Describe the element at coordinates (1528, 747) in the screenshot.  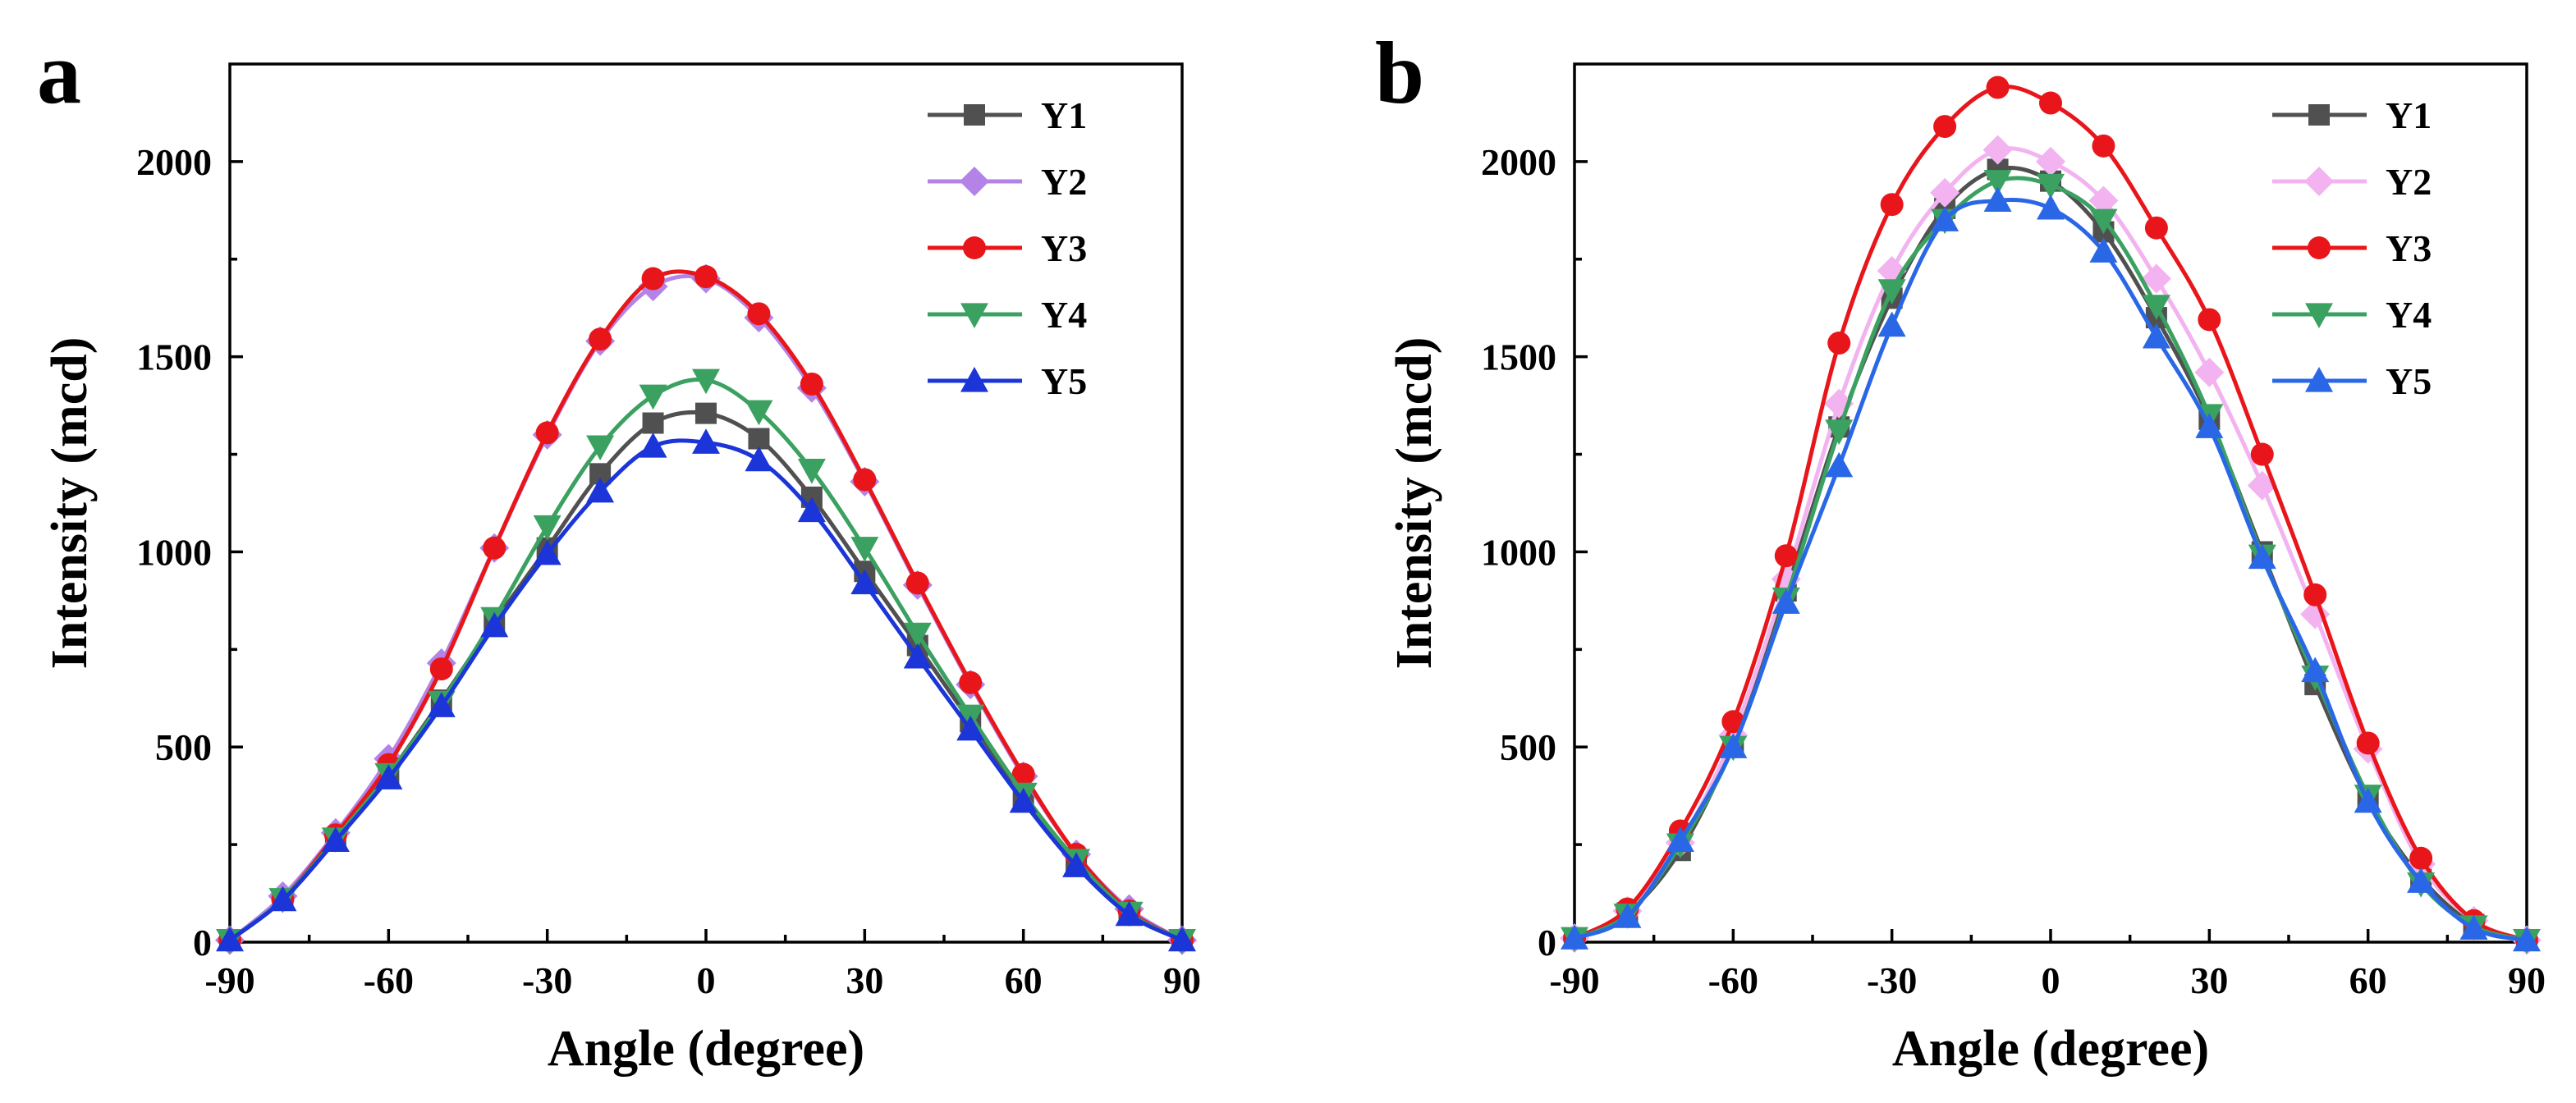
I see `y-tick-label: 500` at that location.